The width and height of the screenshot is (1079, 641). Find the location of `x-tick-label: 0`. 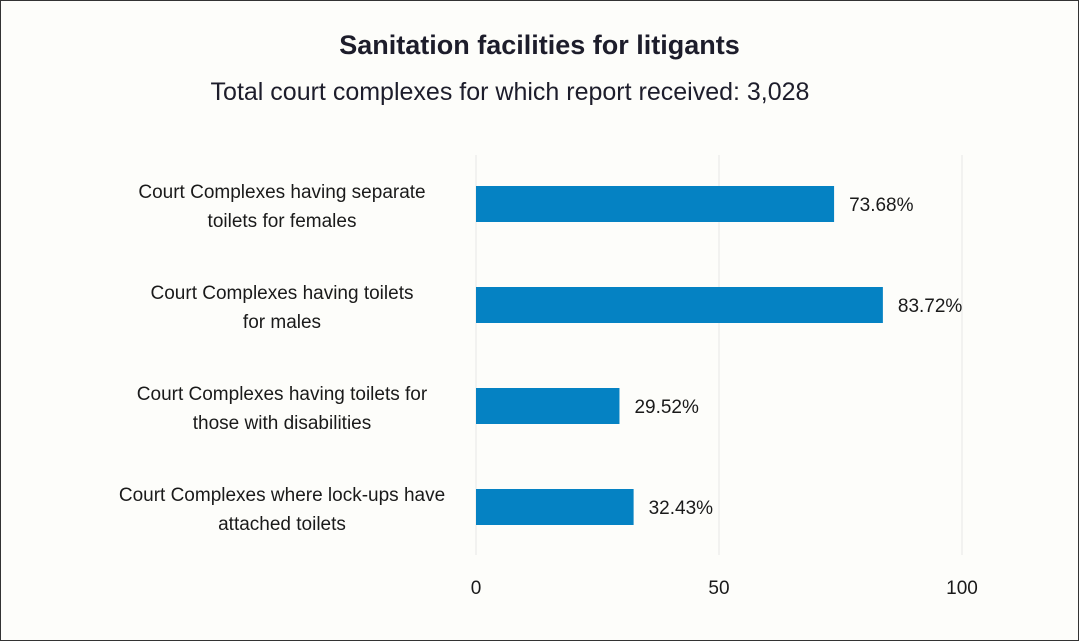

x-tick-label: 0 is located at coordinates (476, 588).